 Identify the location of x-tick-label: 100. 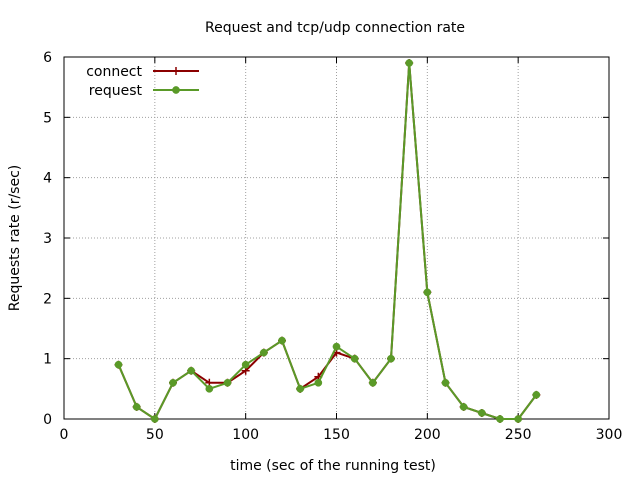
(245, 435).